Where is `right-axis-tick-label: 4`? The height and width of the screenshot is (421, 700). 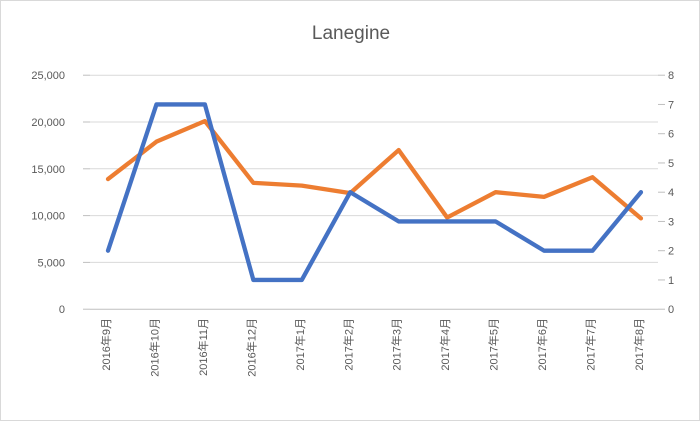
right-axis-tick-label: 4 is located at coordinates (671, 193).